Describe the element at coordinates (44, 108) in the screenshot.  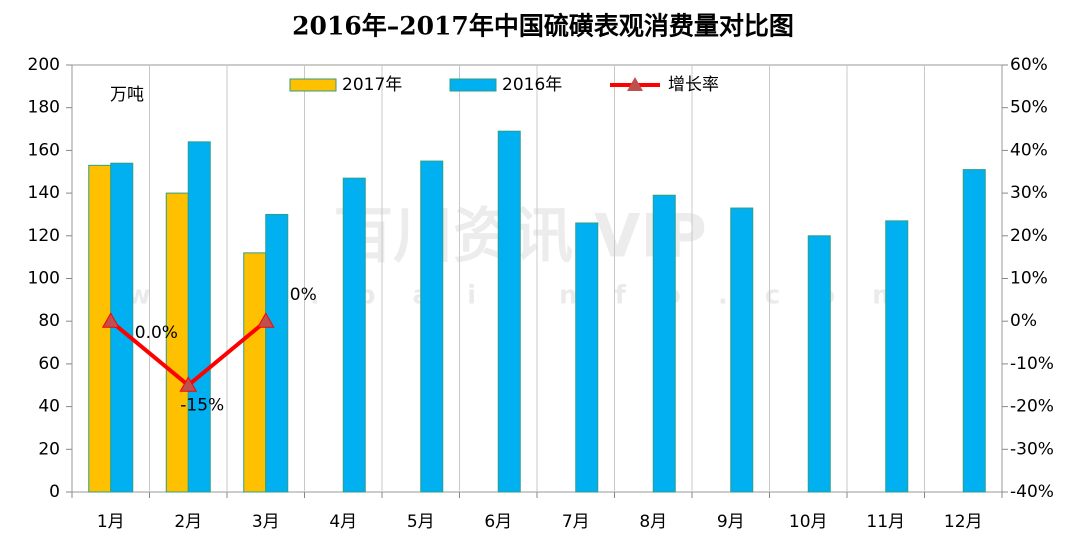
I see `y-tick-label: 180` at that location.